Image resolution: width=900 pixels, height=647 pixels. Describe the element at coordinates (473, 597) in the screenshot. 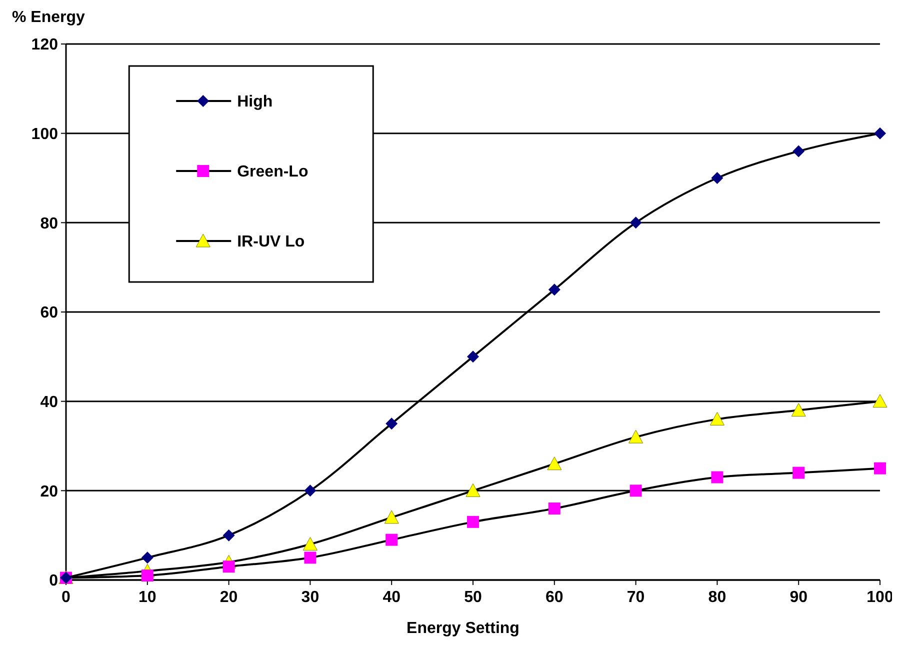

I see `x-tick-label: 50` at that location.